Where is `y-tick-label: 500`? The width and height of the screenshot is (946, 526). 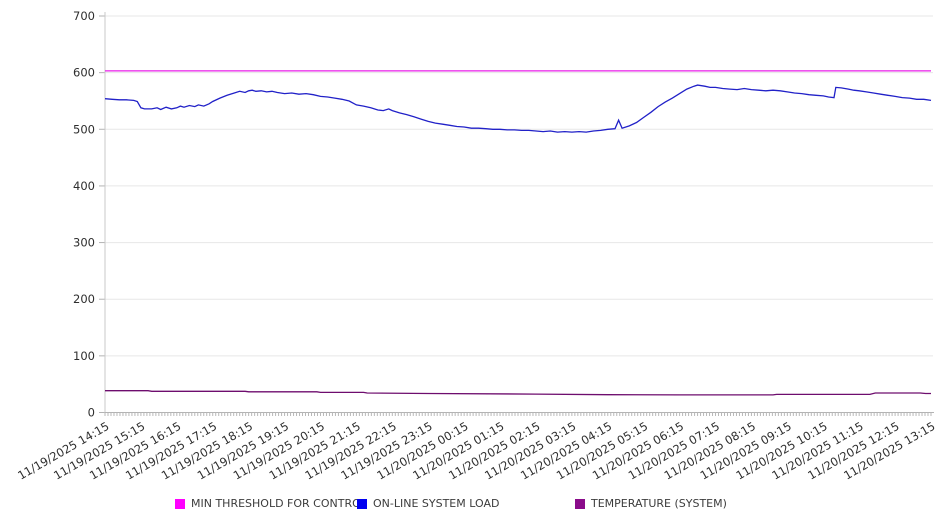 y-tick-label: 500 is located at coordinates (84, 129).